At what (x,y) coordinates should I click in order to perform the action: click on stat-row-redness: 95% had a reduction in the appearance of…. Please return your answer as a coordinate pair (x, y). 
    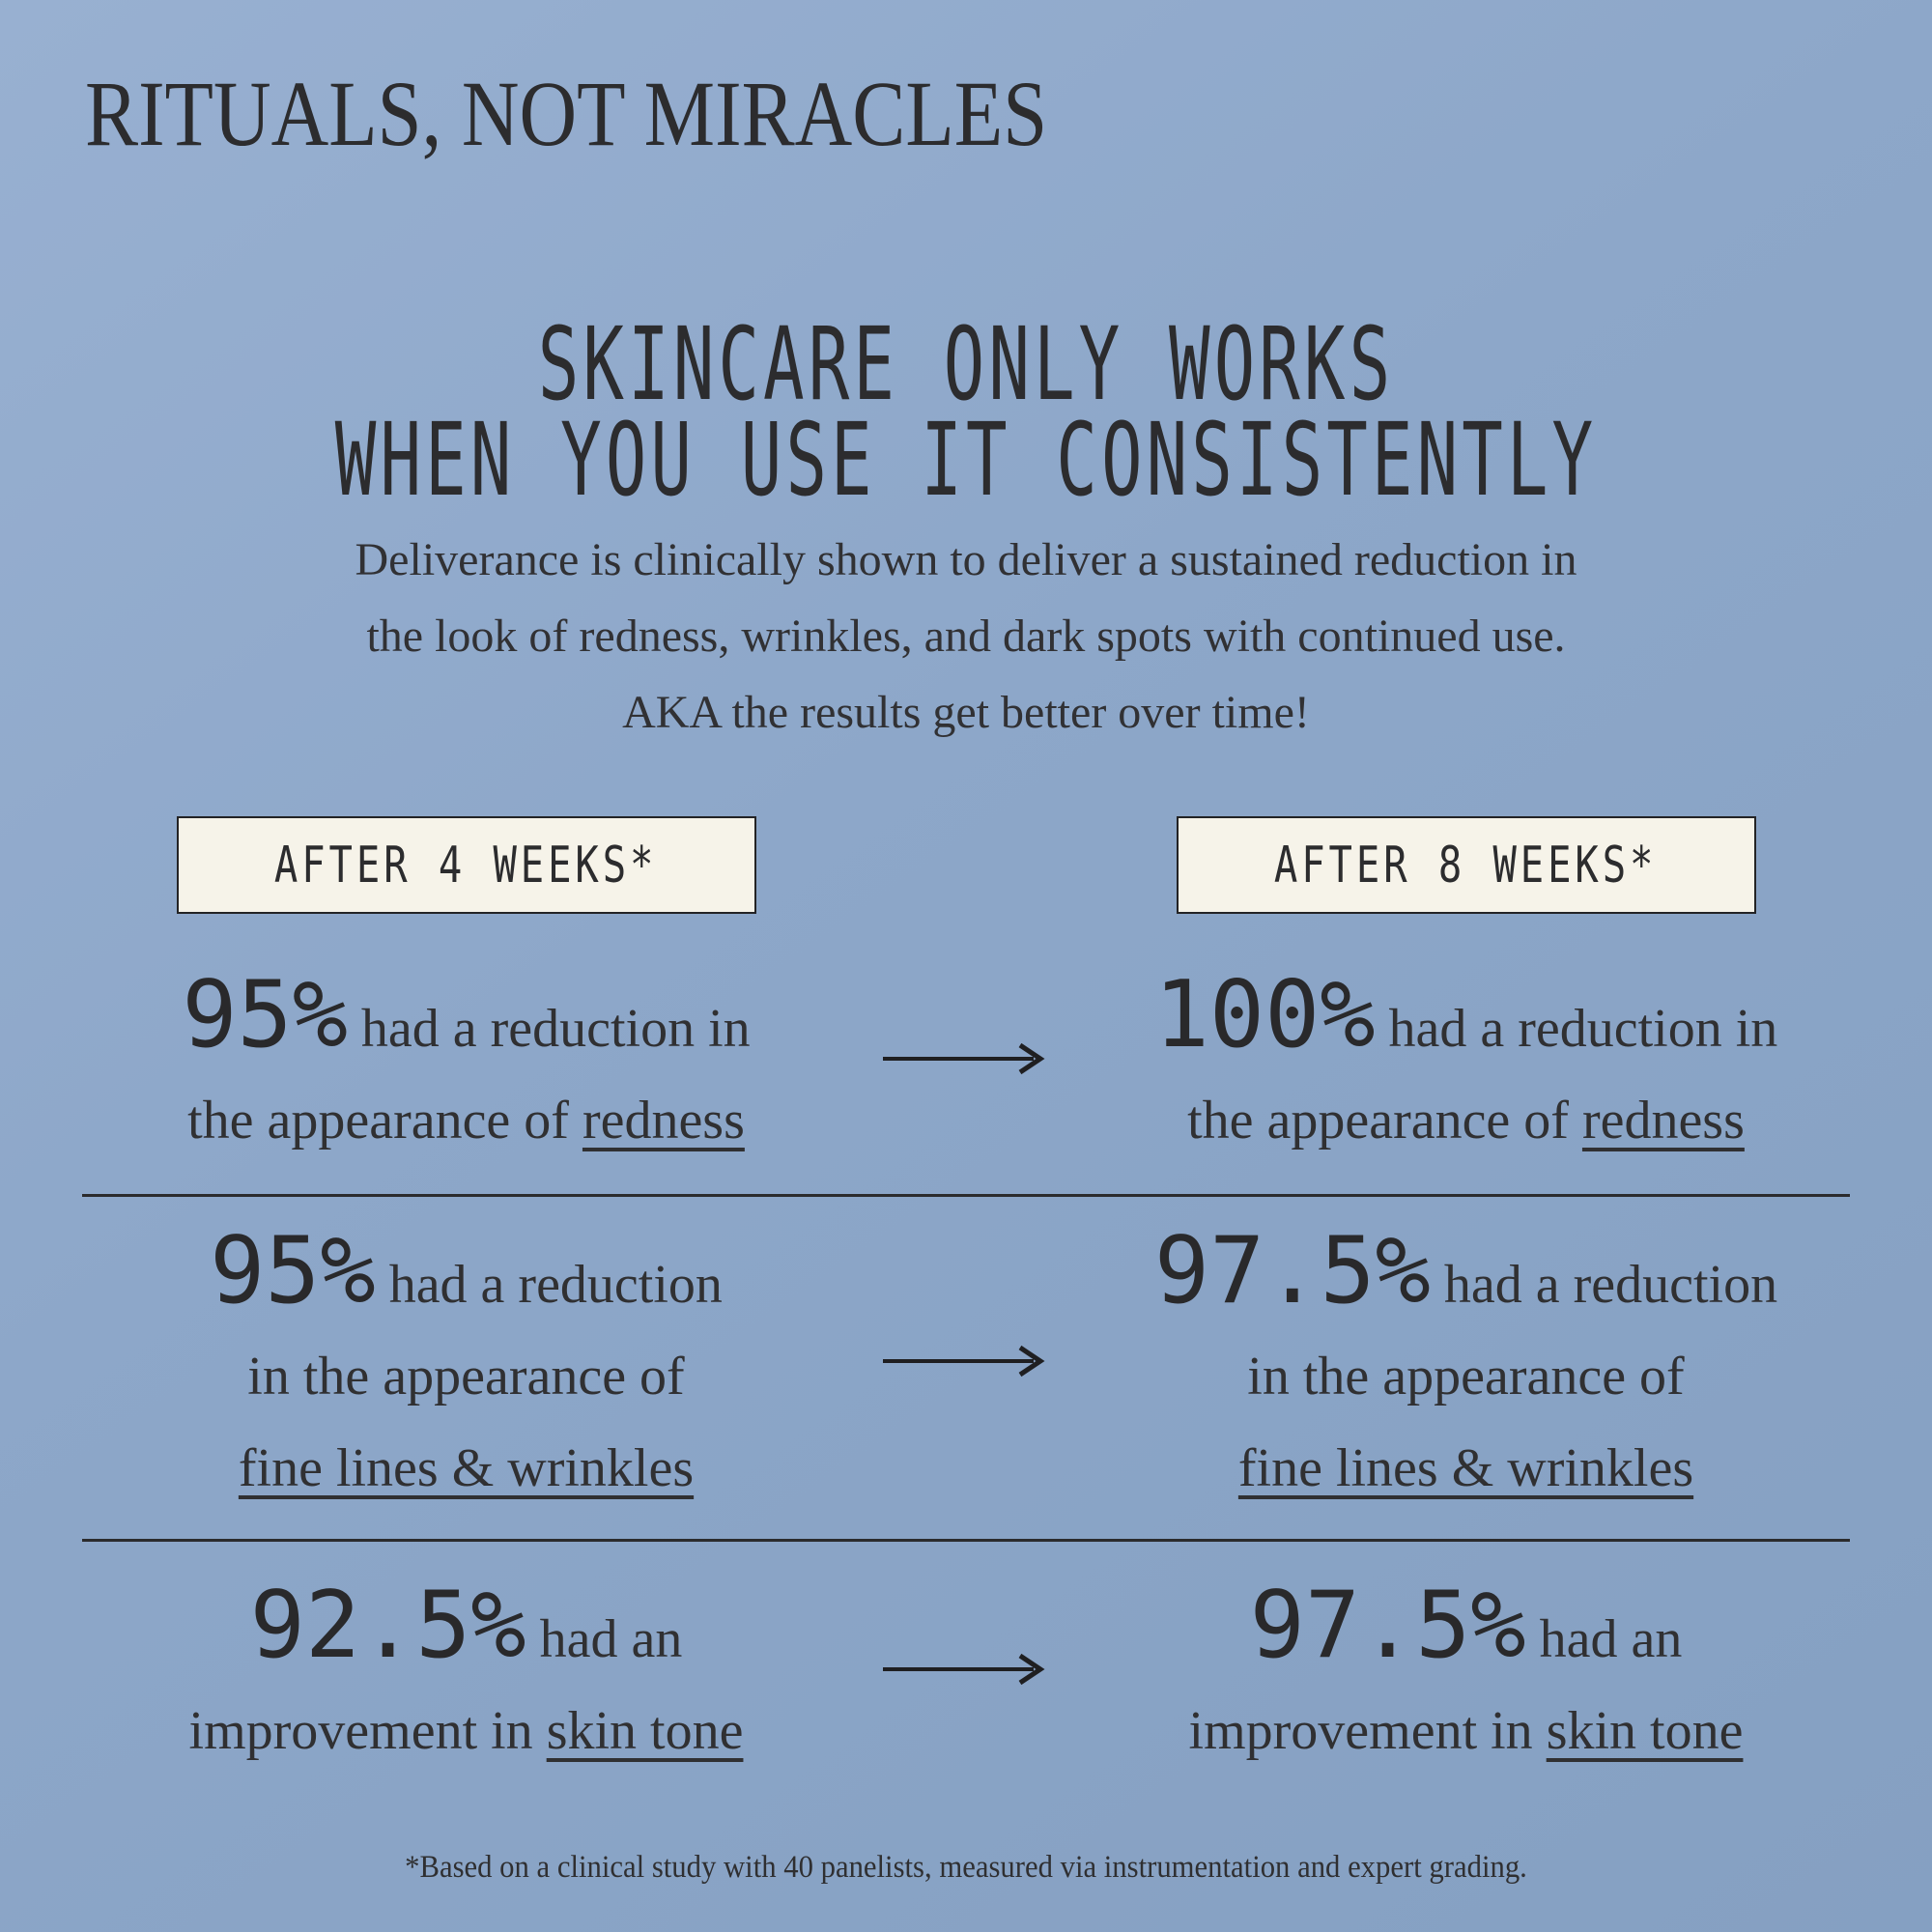
    Looking at the image, I should click on (966, 1054).